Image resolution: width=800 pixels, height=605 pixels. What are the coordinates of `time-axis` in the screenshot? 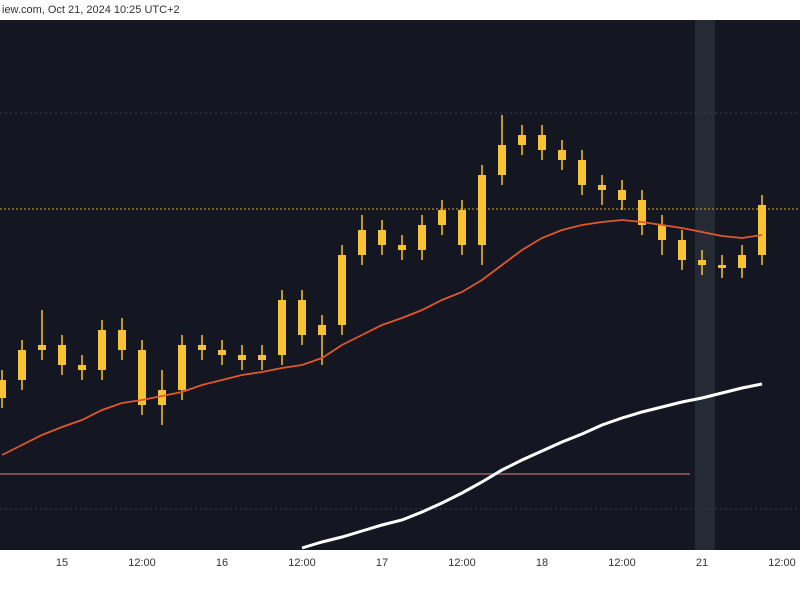 It's located at (400, 575).